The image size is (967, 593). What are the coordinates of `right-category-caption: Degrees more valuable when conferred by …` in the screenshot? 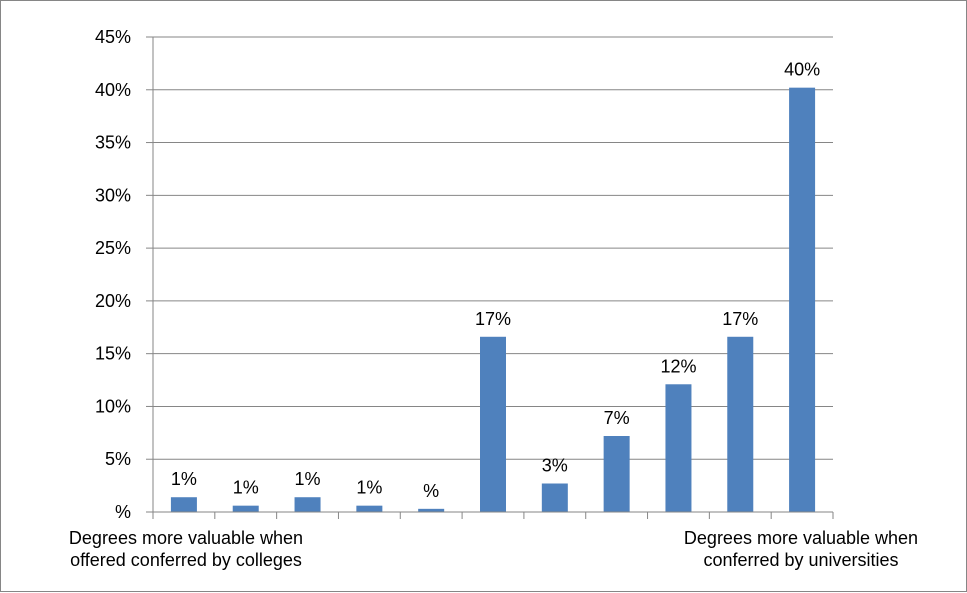 It's located at (801, 549).